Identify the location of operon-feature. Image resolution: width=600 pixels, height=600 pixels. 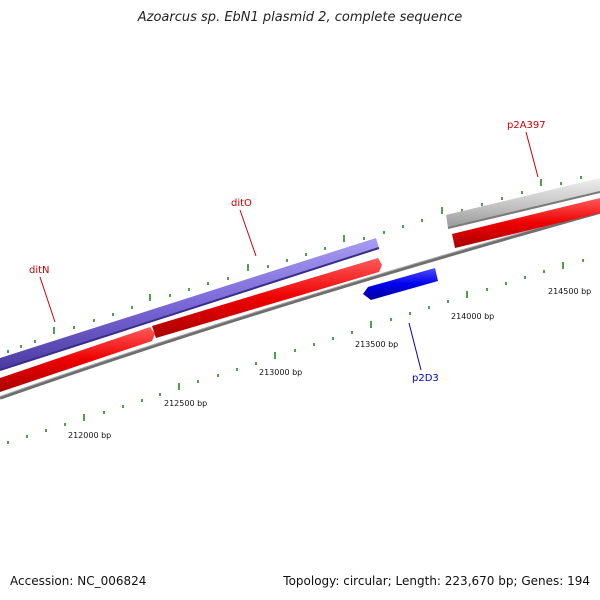
(189, 304).